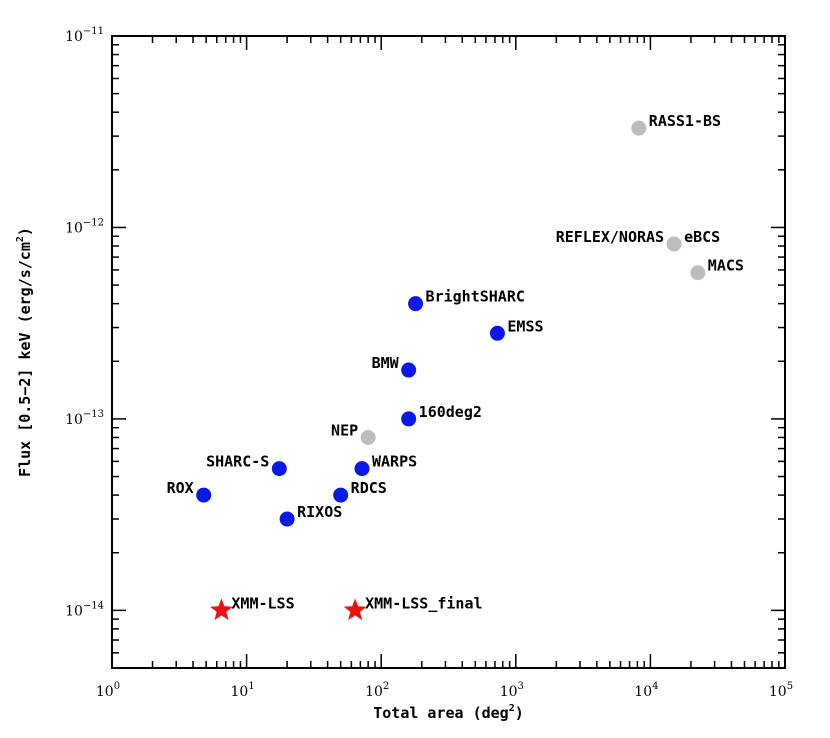 This screenshot has height=738, width=830. What do you see at coordinates (781, 690) in the screenshot?
I see `x-tick-label: 10⁵` at bounding box center [781, 690].